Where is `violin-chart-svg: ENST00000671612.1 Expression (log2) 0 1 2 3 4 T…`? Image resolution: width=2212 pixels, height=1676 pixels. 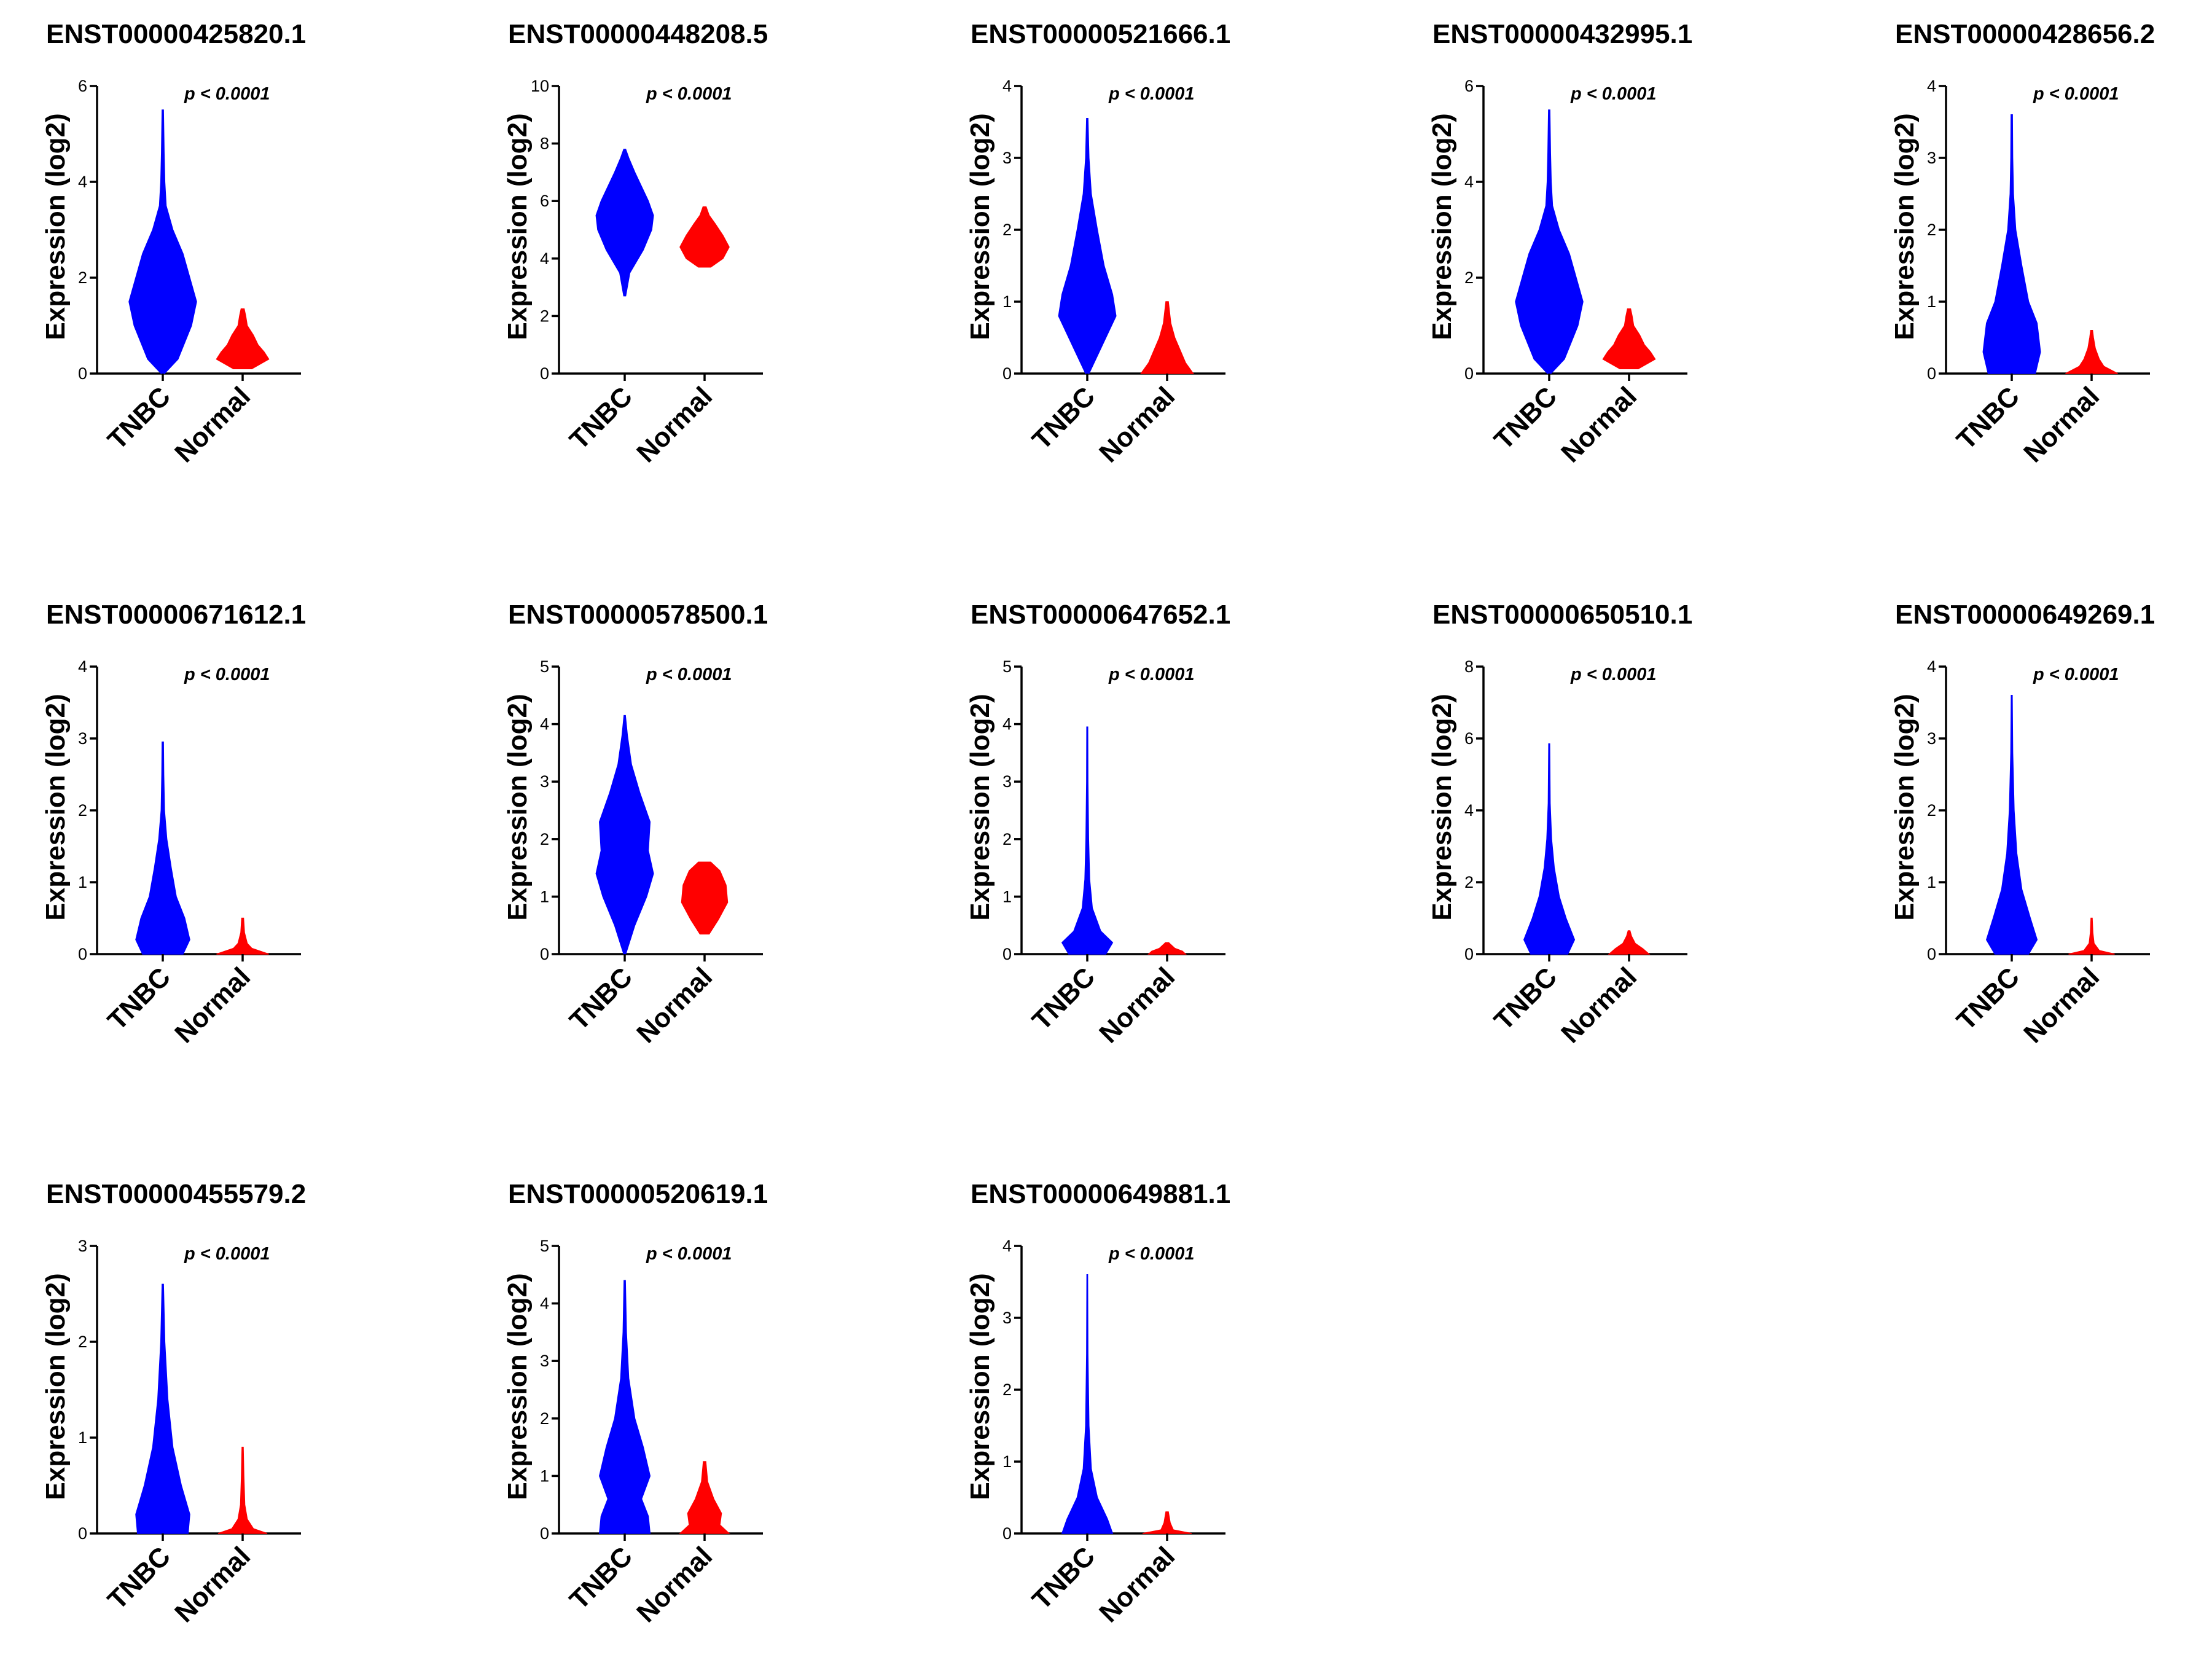 violin-chart-svg: ENST00000671612.1 Expression (log2) 0 1 2 3 4 T… is located at coordinates (173, 824).